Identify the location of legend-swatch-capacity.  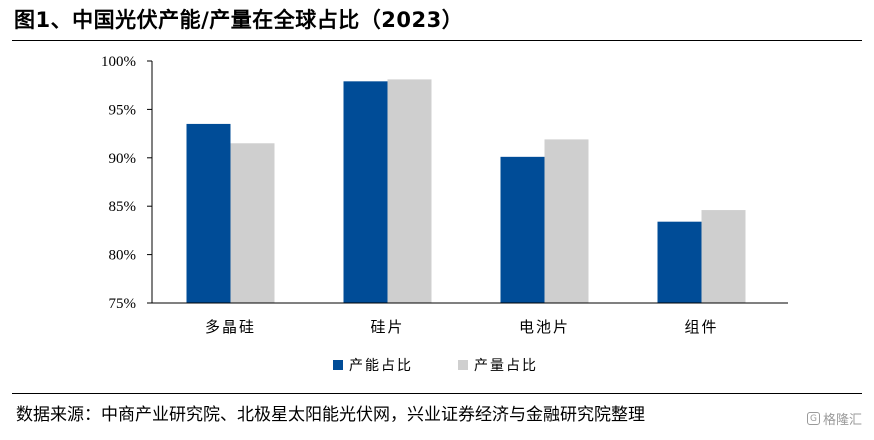
(338, 365).